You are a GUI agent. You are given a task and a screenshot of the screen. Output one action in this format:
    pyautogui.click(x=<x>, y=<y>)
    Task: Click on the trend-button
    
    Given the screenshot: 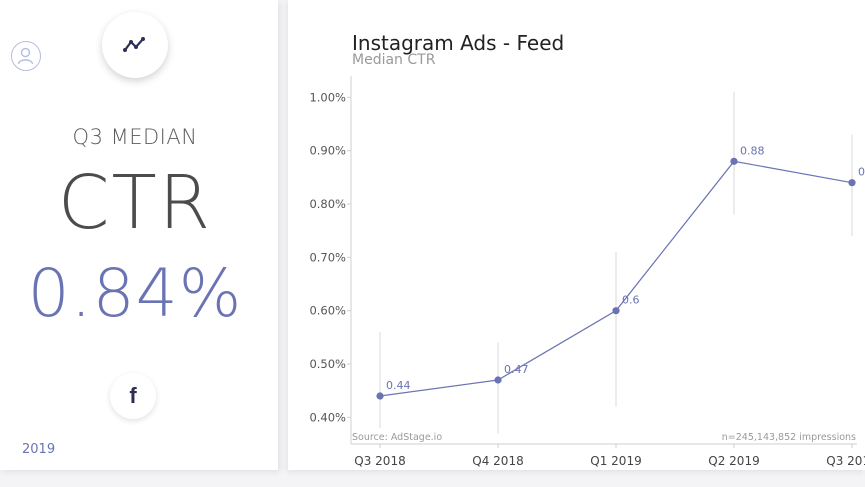 What is the action you would take?
    pyautogui.click(x=135, y=45)
    